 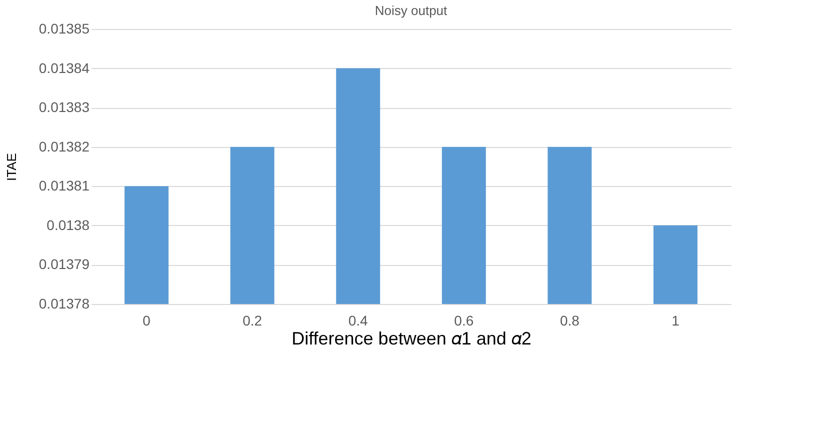 I want to click on x-tick-label: 1, so click(x=676, y=320).